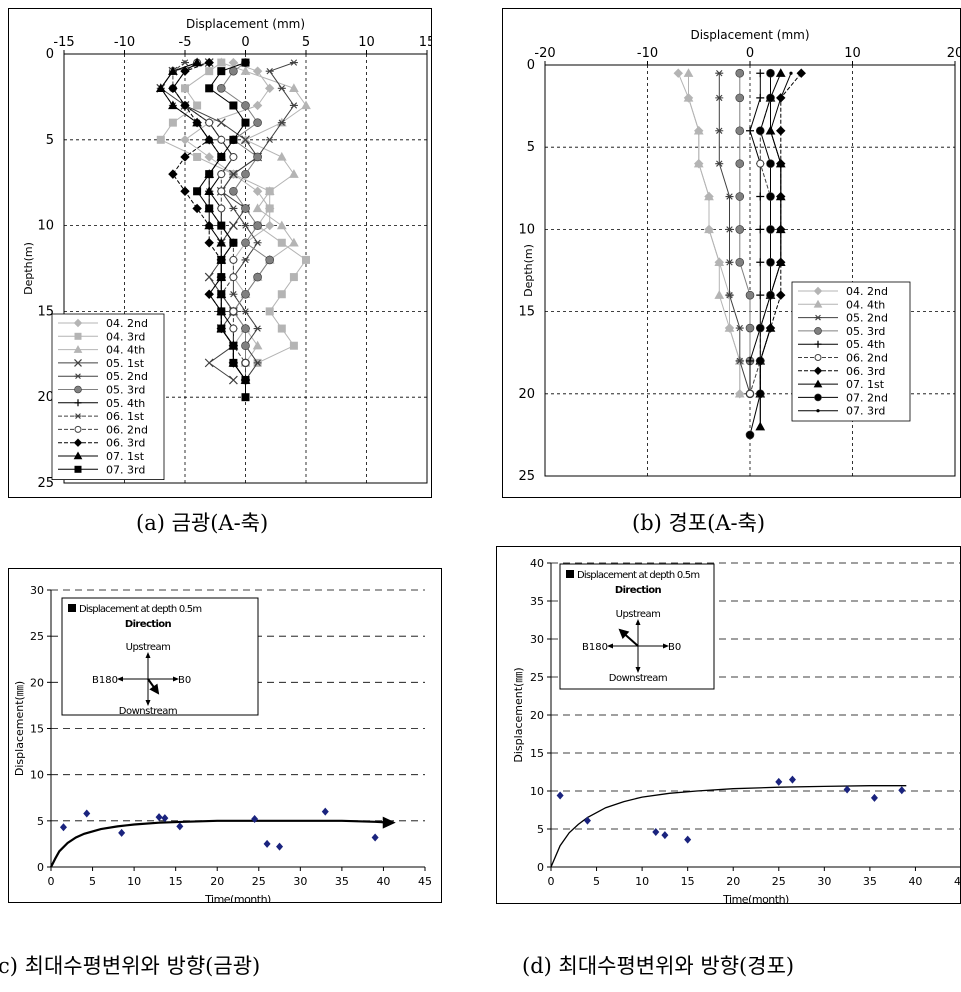 The height and width of the screenshot is (992, 961). What do you see at coordinates (63, 42) in the screenshot?
I see `x-tick-label: -15` at bounding box center [63, 42].